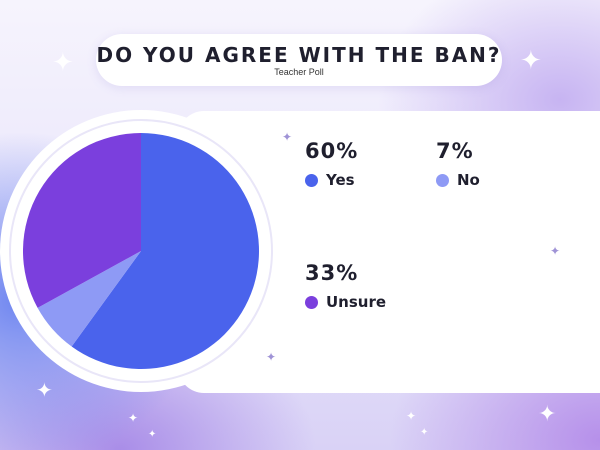 The image size is (600, 450). Describe the element at coordinates (299, 55) in the screenshot. I see `chart-title: DO YOU AGREE WITH THE BAN?` at that location.